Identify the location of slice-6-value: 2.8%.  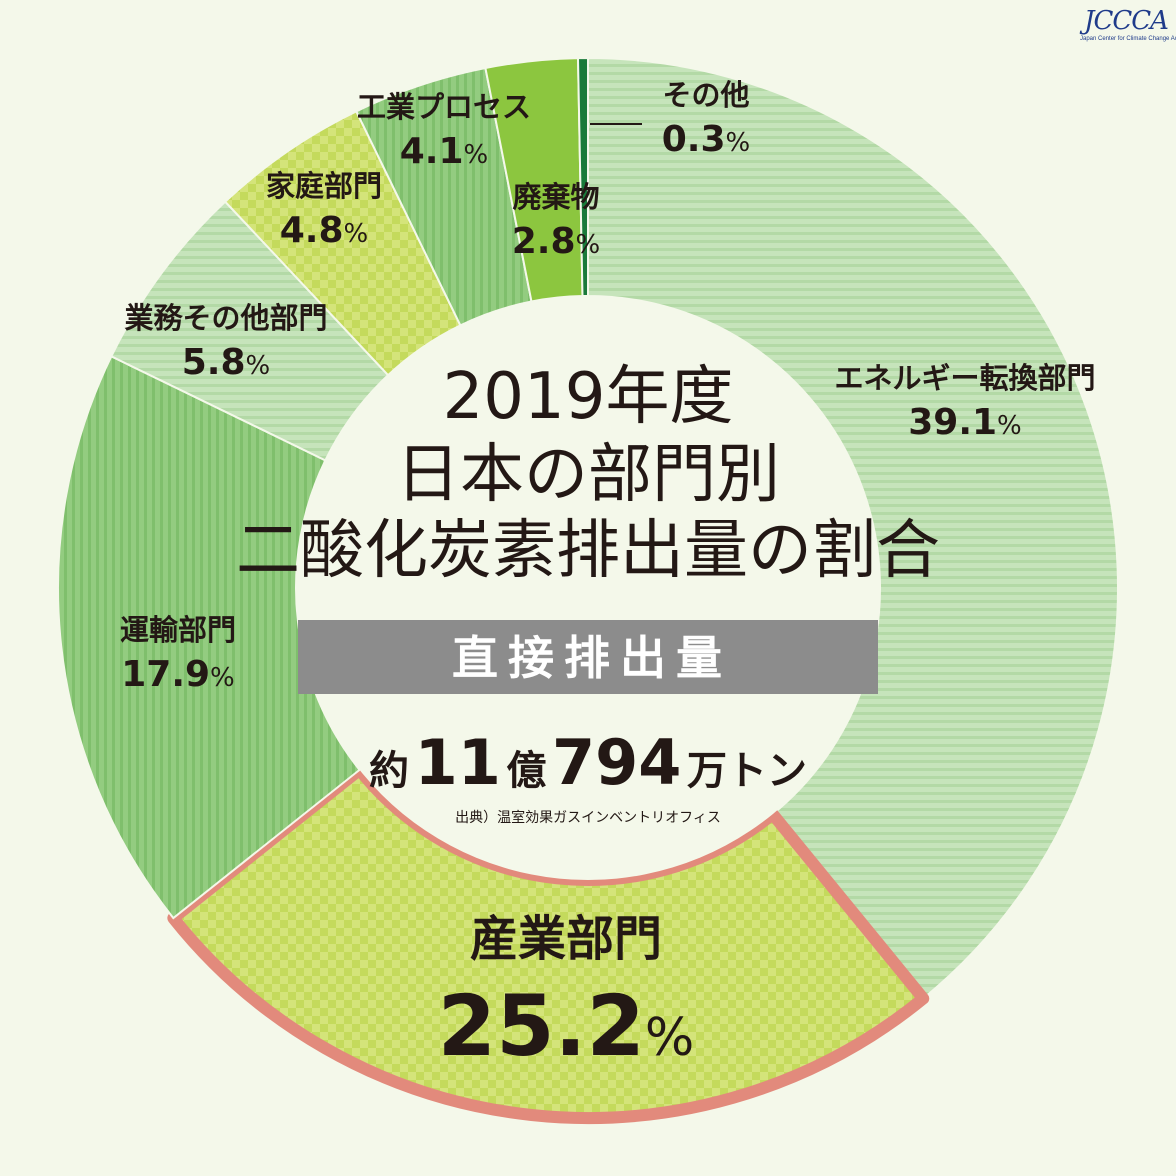
(556, 241).